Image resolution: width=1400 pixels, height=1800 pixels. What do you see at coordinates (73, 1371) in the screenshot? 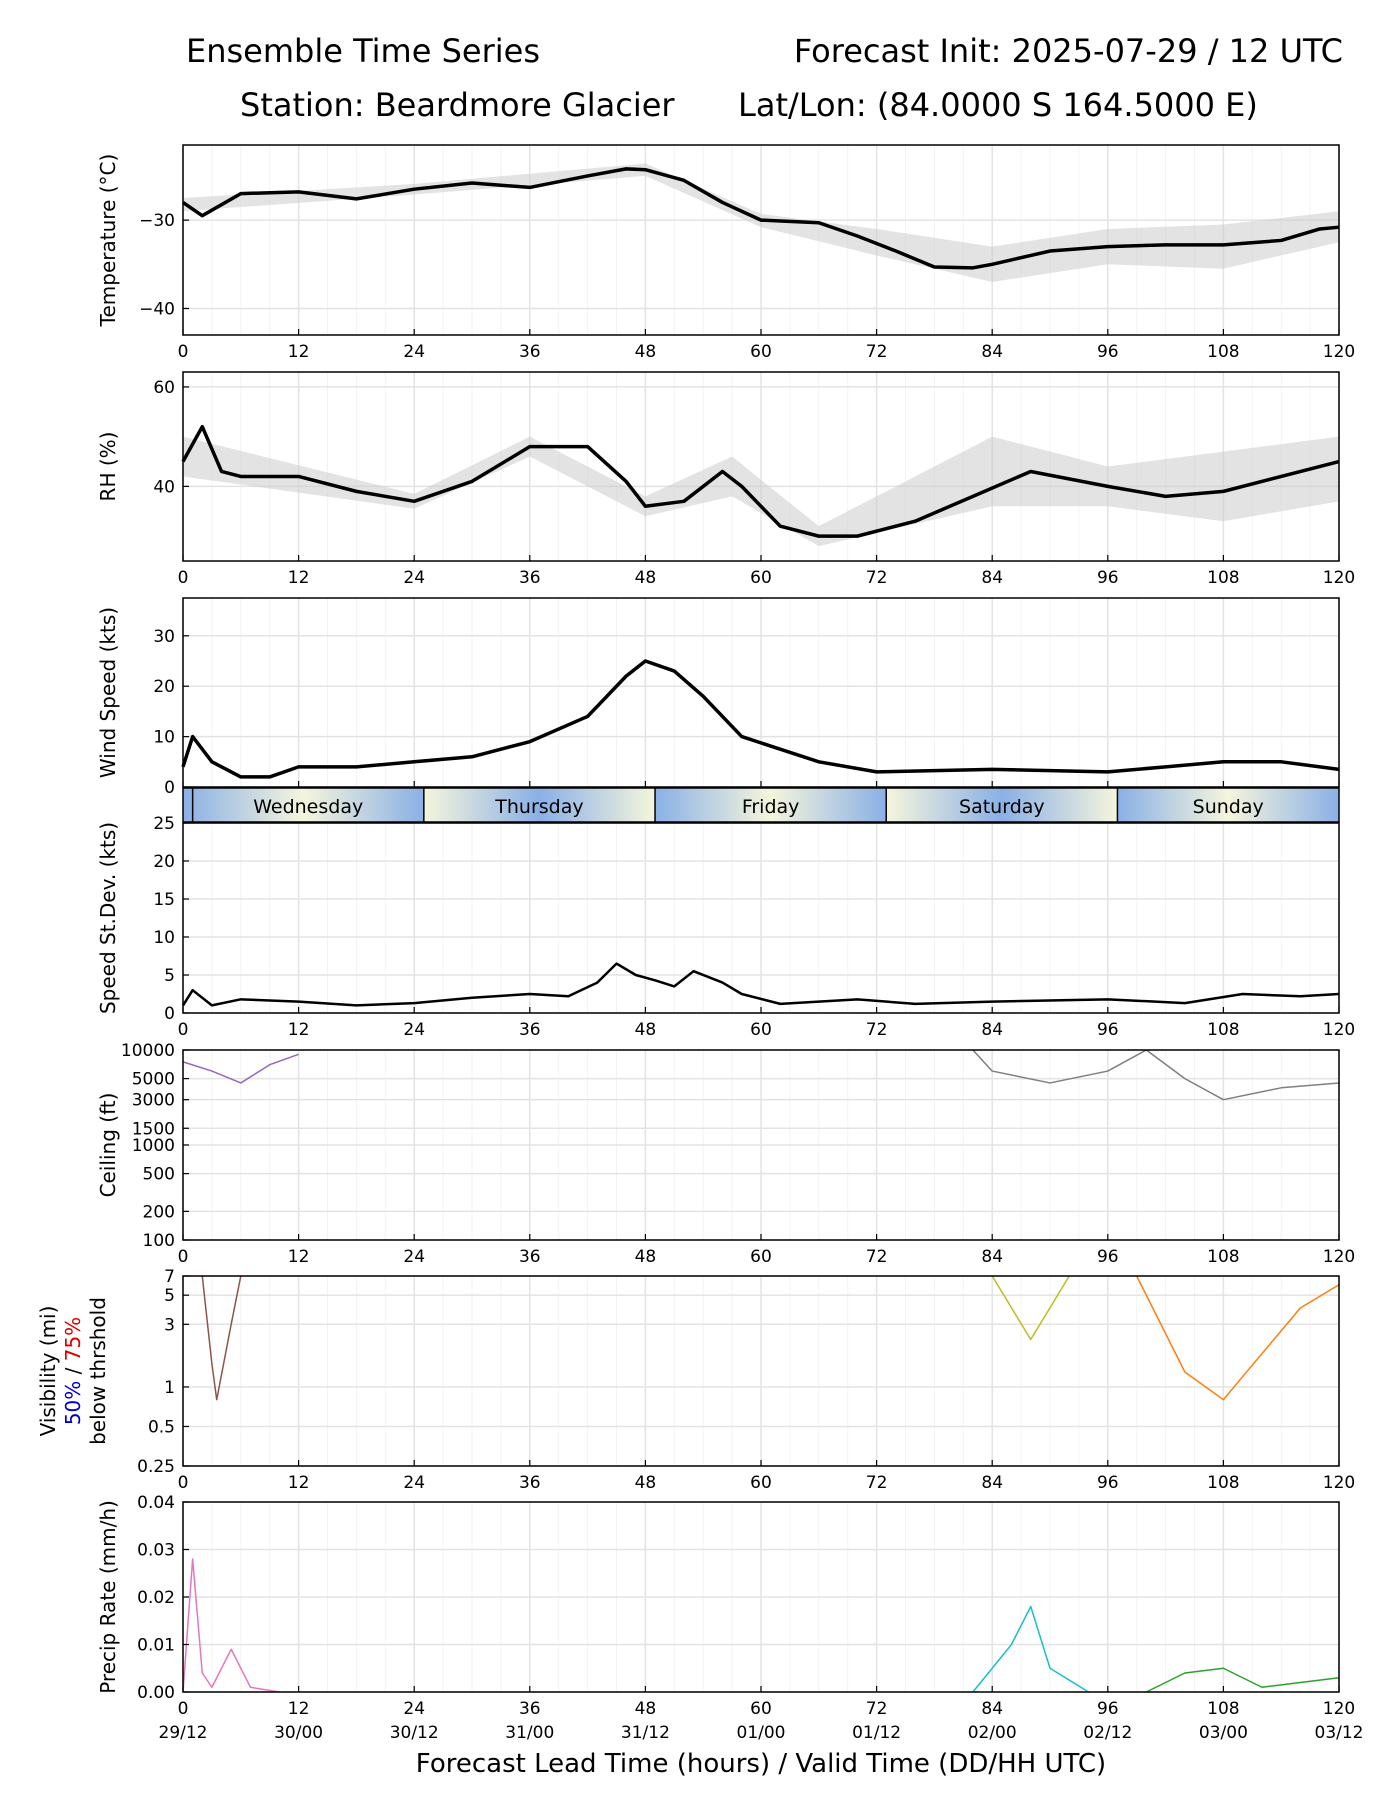
I see `visibility-threshold-legend: 50% / 75%` at bounding box center [73, 1371].